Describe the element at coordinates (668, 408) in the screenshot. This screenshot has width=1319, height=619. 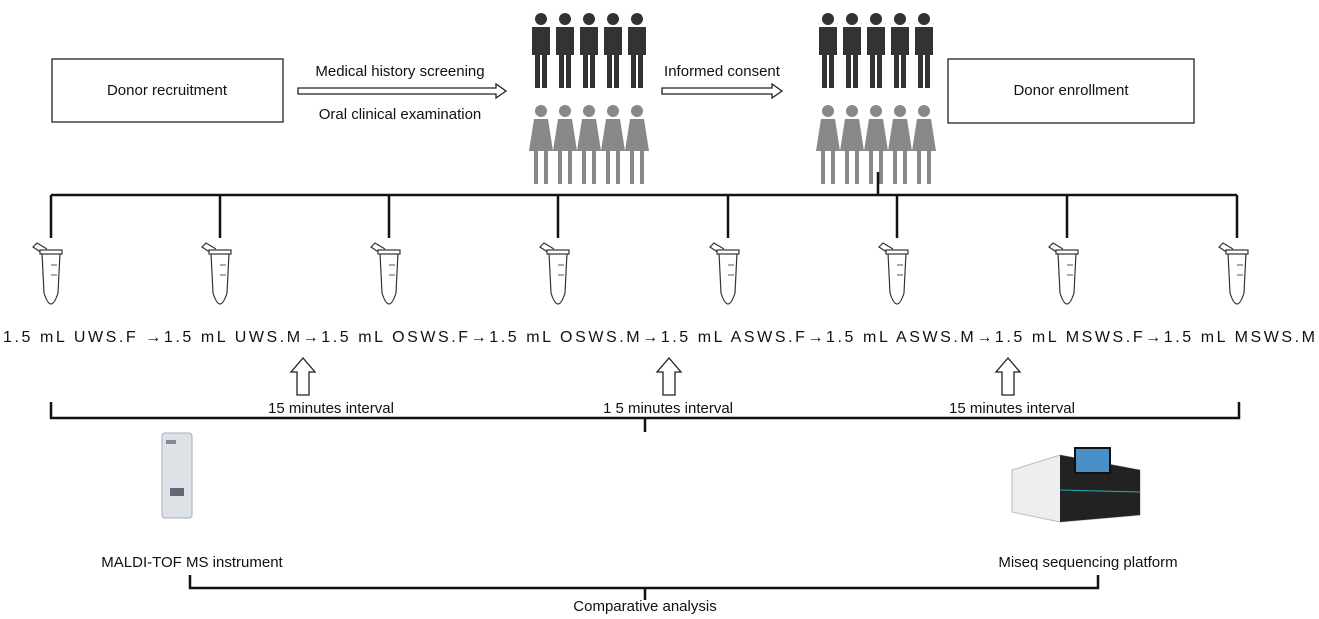
I see `interval: 1 5 minutes interval` at that location.